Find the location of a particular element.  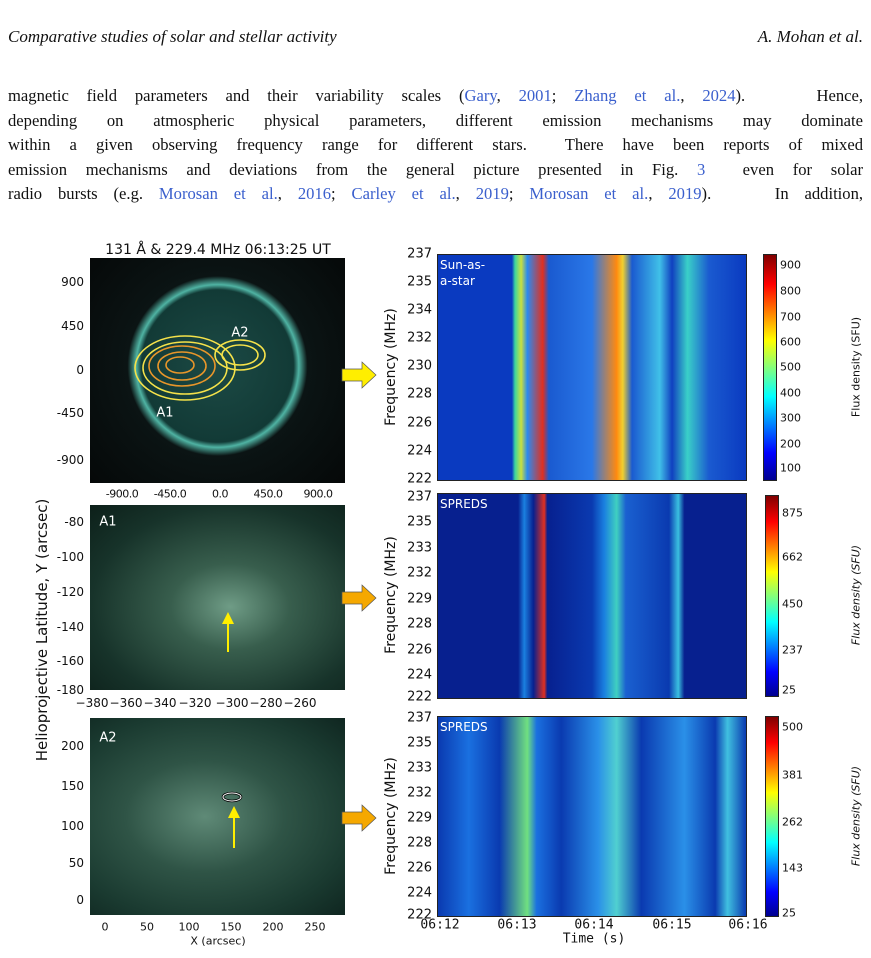

x-tick-label: 150 is located at coordinates (231, 927).